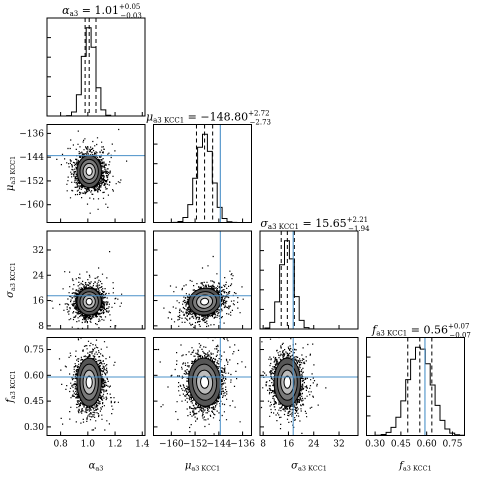 The height and width of the screenshot is (485, 485). Describe the element at coordinates (96, 467) in the screenshot. I see `x-axis-label-alpha: αa3` at that location.